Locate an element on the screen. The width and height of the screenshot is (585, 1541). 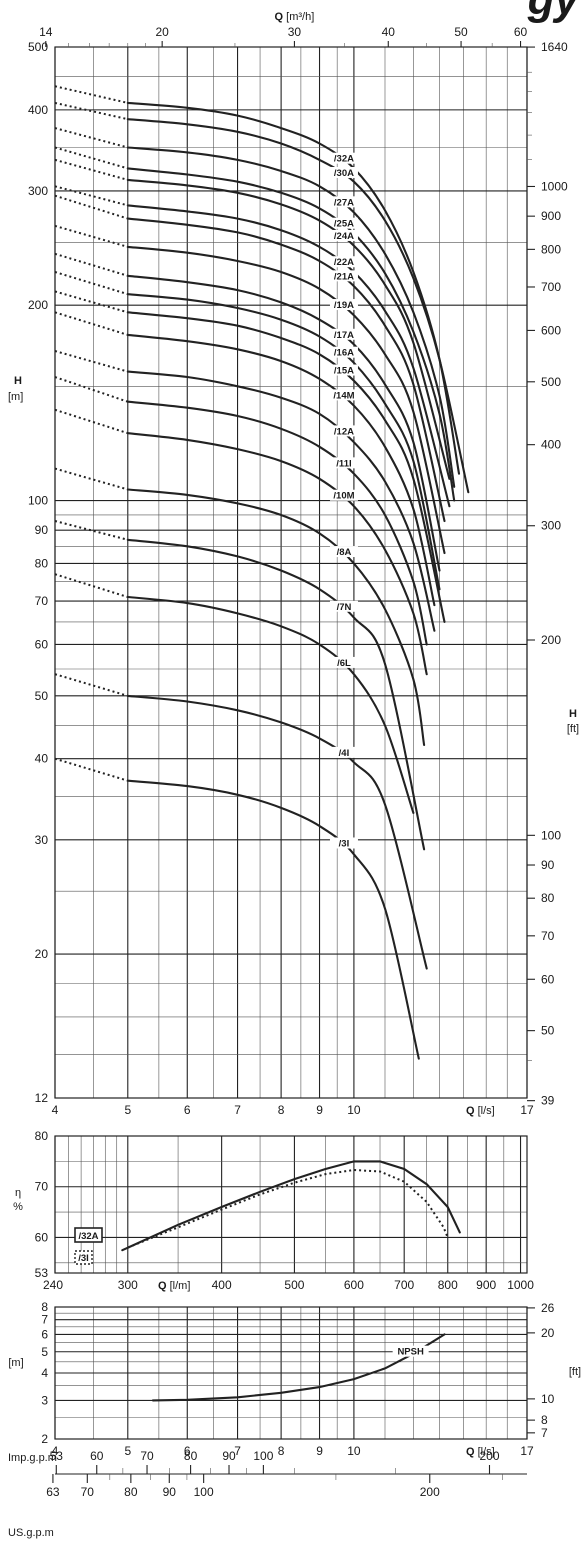
y2-axis-tick-label: 80 is located at coordinates (548, 898).